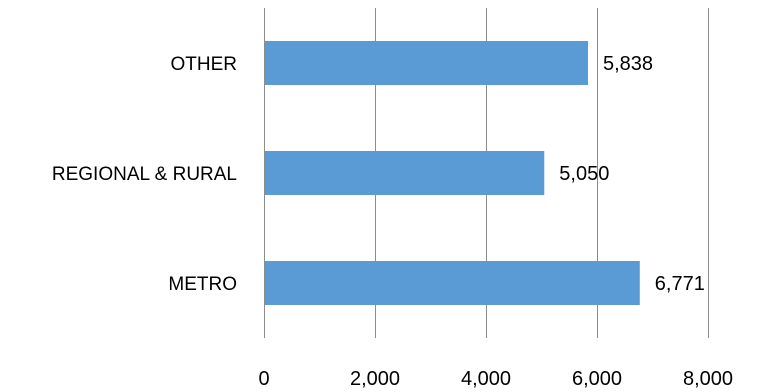 This screenshot has height=392, width=758. What do you see at coordinates (584, 174) in the screenshot?
I see `data-label: 5,050` at bounding box center [584, 174].